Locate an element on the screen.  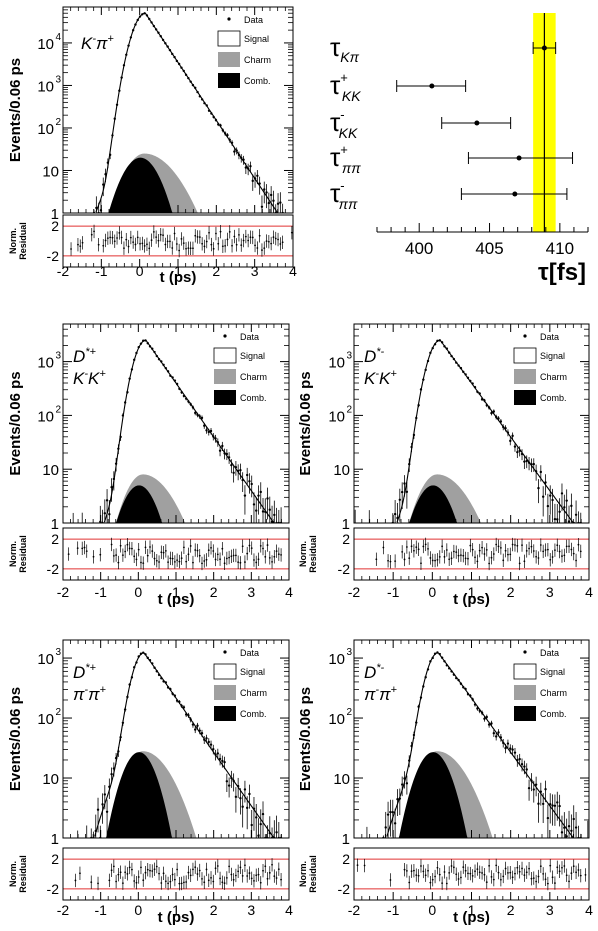
y-tick-exponent: 3 is located at coordinates (58, 79).